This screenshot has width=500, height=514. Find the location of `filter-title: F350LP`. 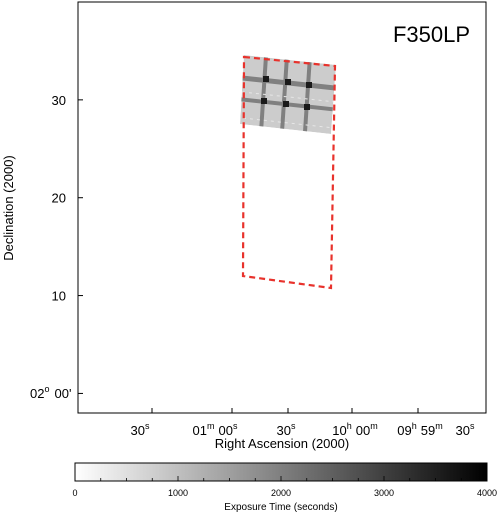

filter-title: F350LP is located at coordinates (431, 34).